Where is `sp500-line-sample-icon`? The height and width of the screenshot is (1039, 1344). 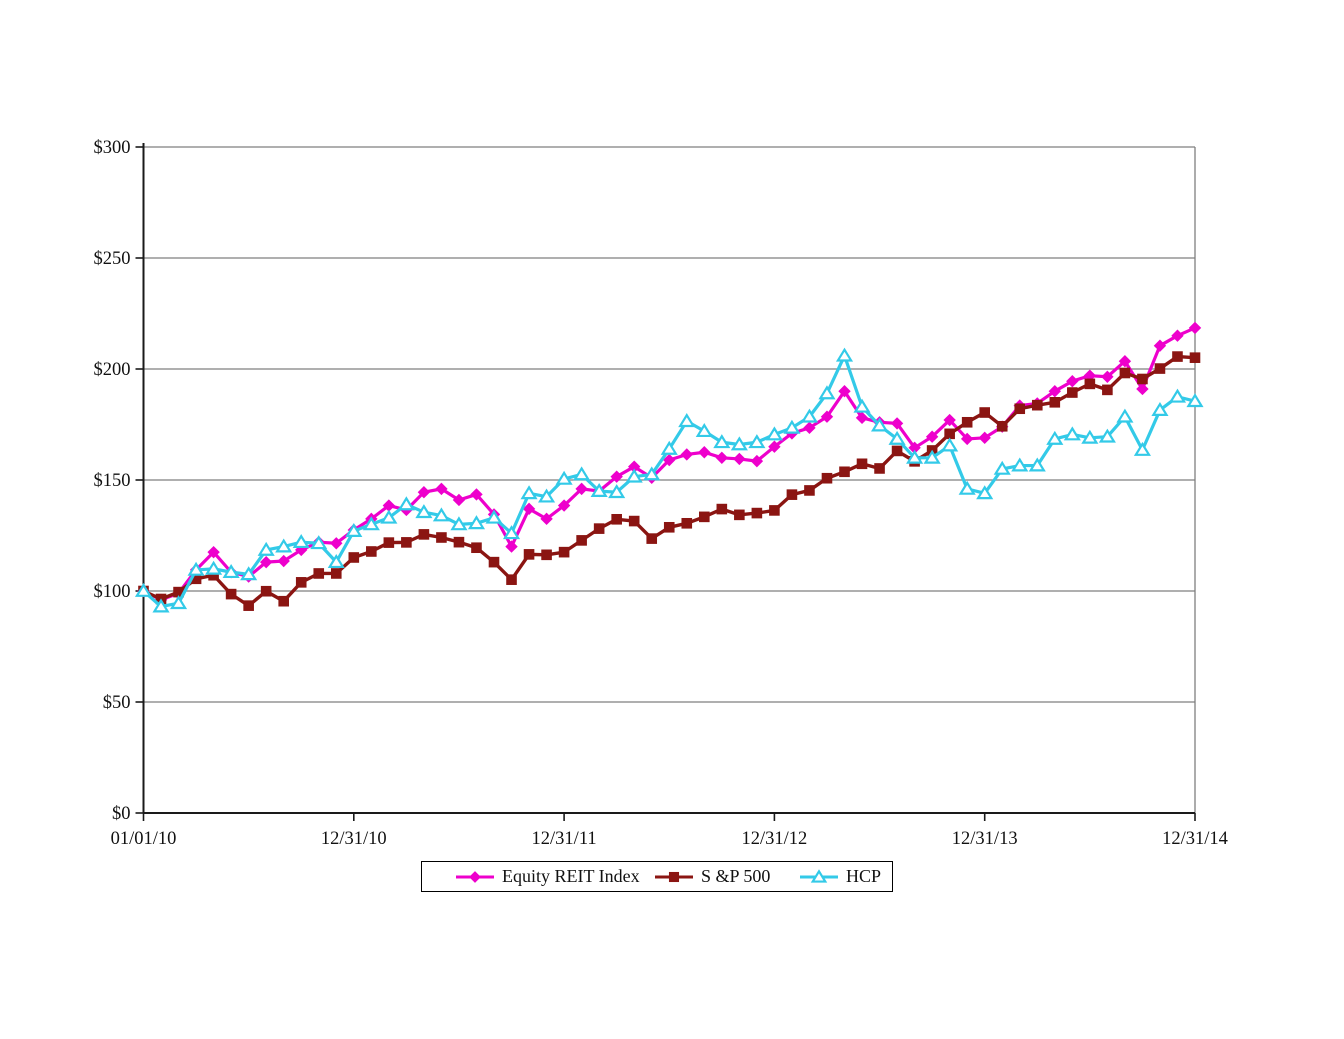
sp500-line-sample-icon is located at coordinates (674, 876).